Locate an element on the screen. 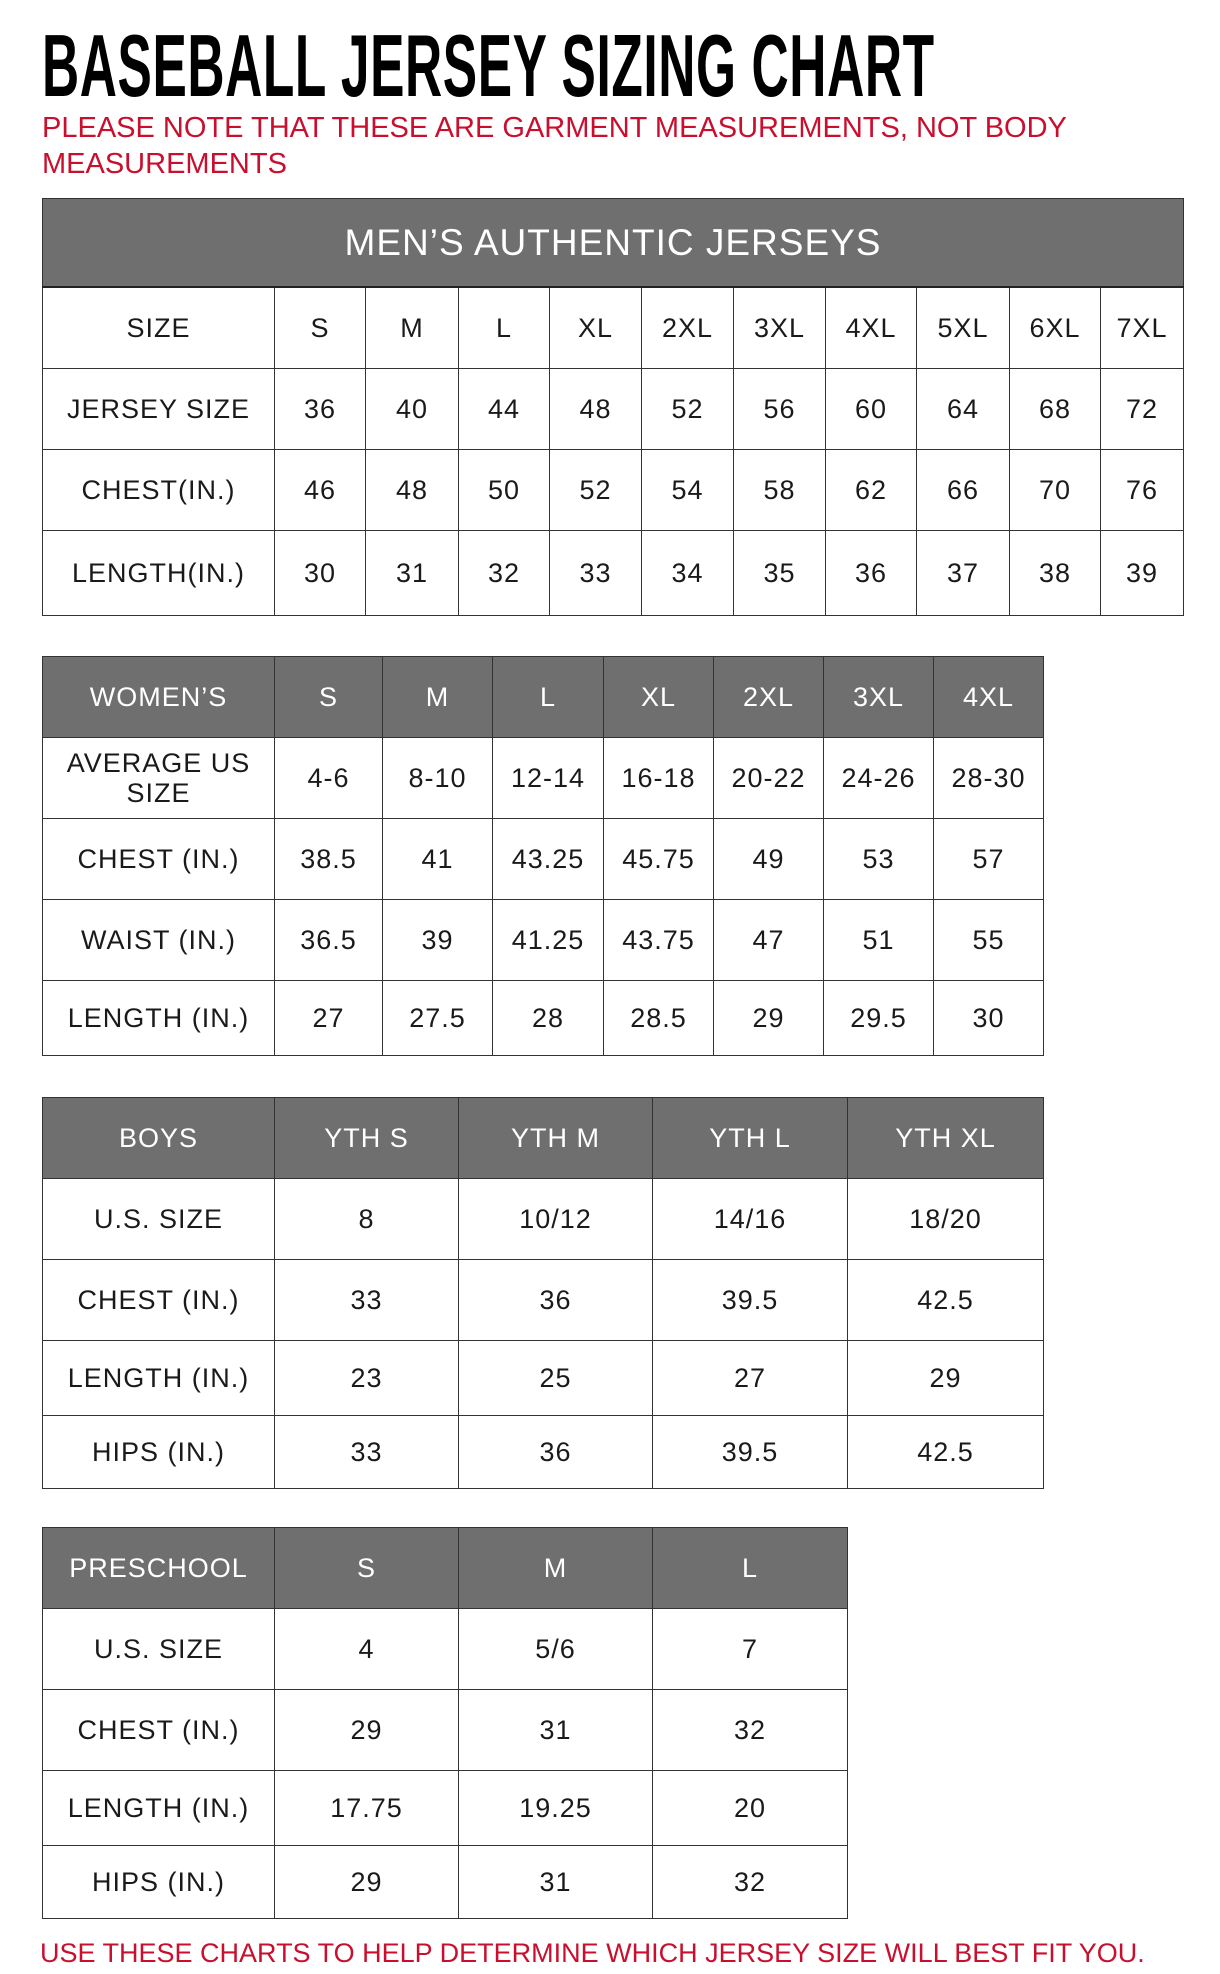  table-cell: 25 is located at coordinates (555, 1378).